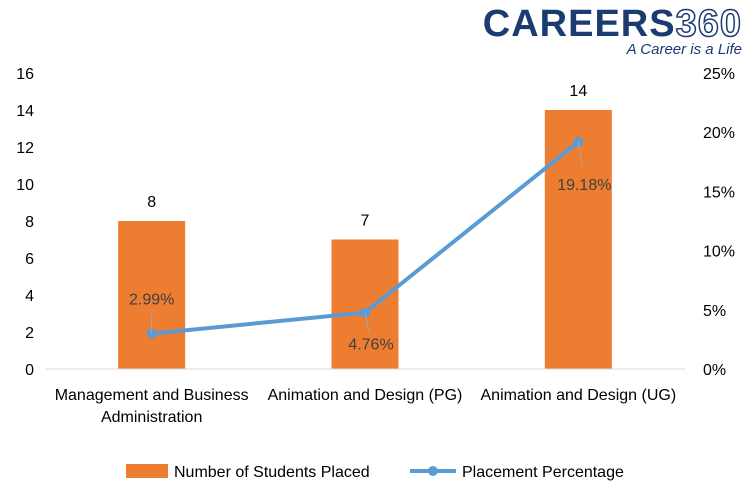 The width and height of the screenshot is (750, 502). I want to click on x-axis-category-label: Animation and Design (PG), so click(365, 395).